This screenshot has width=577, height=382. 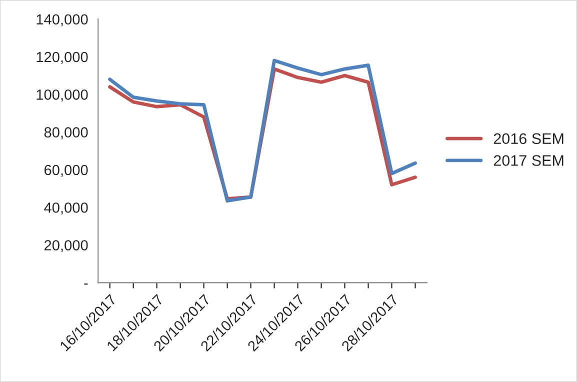 I want to click on y-tick-label: 40,000, so click(x=66, y=208).